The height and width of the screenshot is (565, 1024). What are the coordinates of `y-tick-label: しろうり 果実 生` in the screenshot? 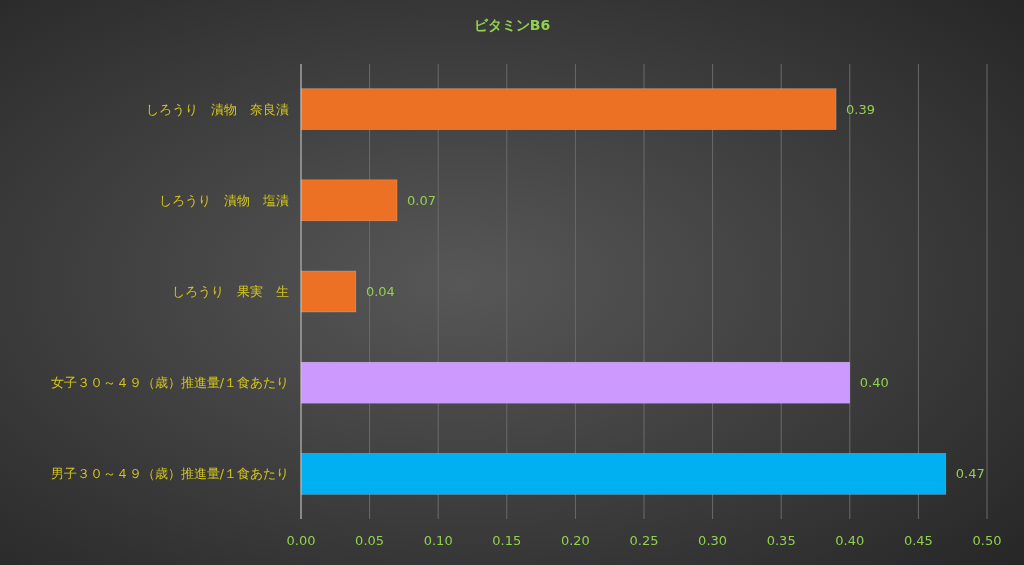 It's located at (230, 291).